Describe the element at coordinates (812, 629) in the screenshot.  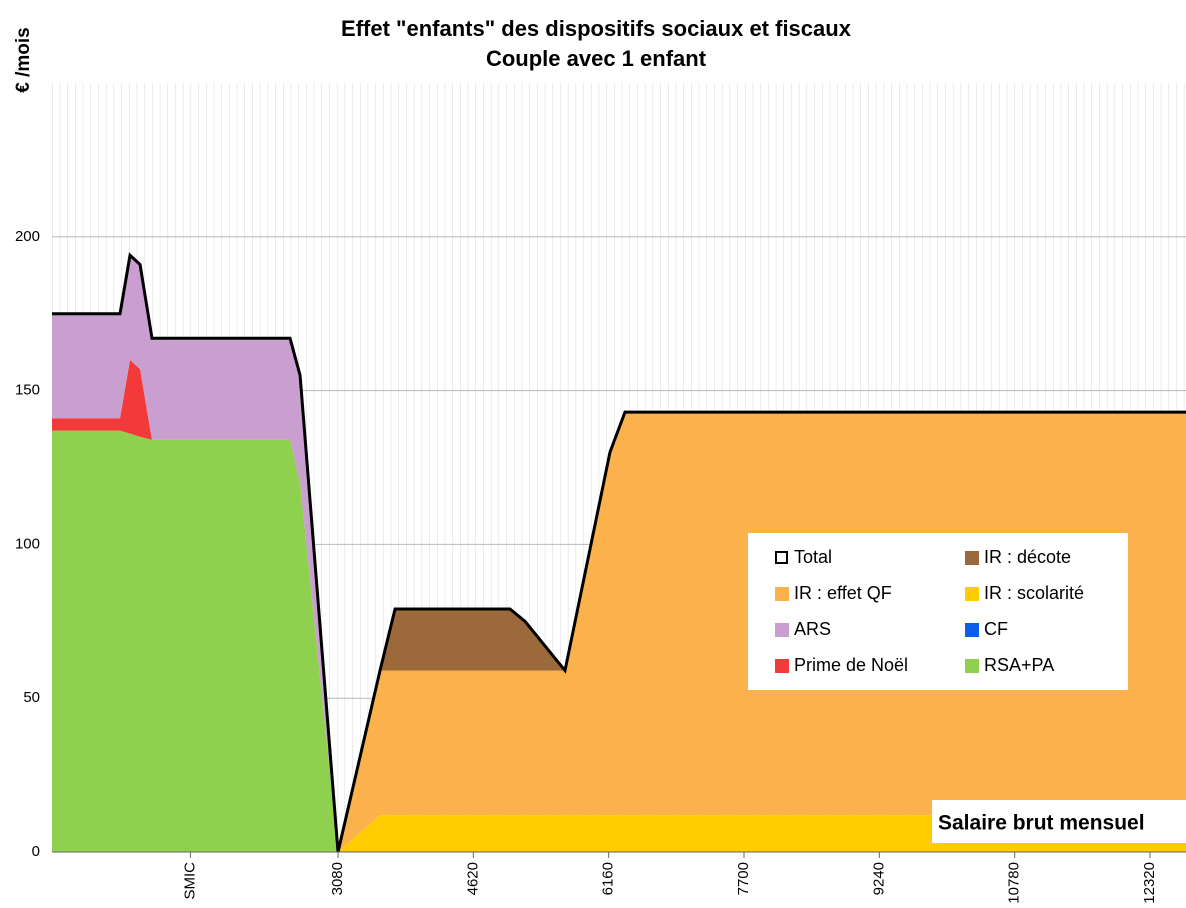
I see `legend-label: ARS` at that location.